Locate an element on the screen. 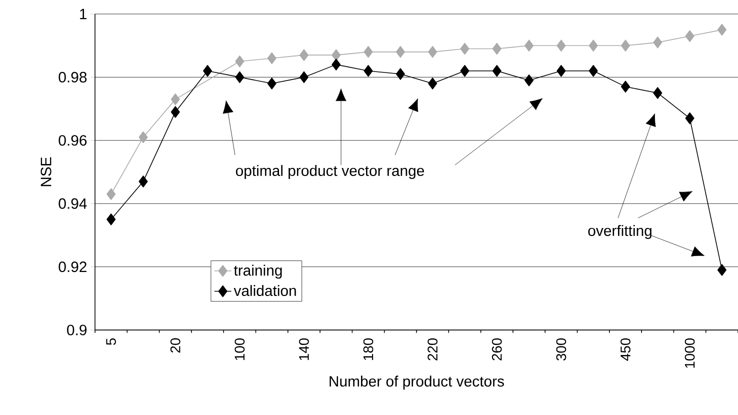  x-tick-label: 1000 is located at coordinates (689, 353).